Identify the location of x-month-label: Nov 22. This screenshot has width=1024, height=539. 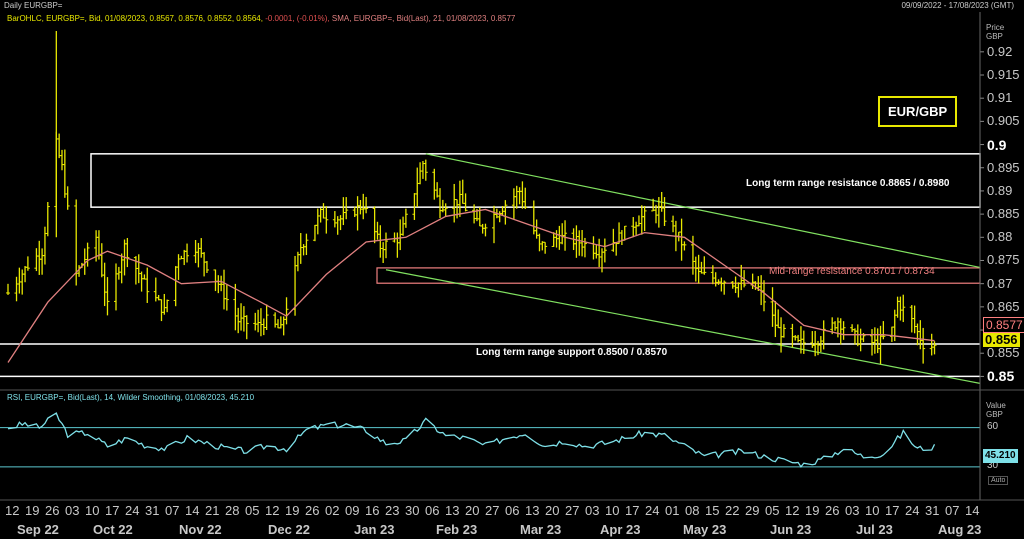
(200, 529).